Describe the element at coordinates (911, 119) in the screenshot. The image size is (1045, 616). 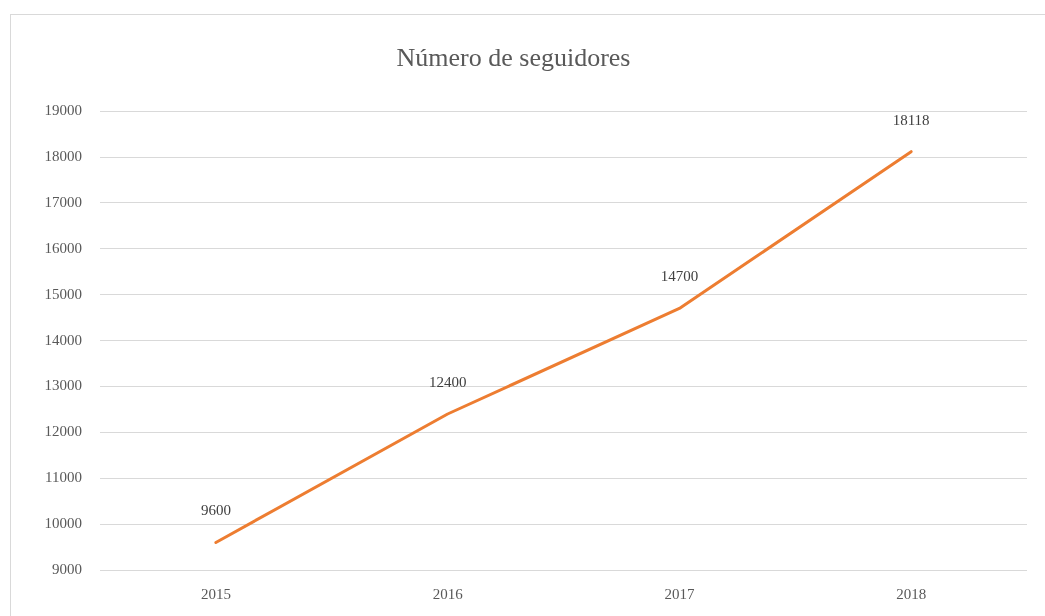
I see `data-label: 18118` at that location.